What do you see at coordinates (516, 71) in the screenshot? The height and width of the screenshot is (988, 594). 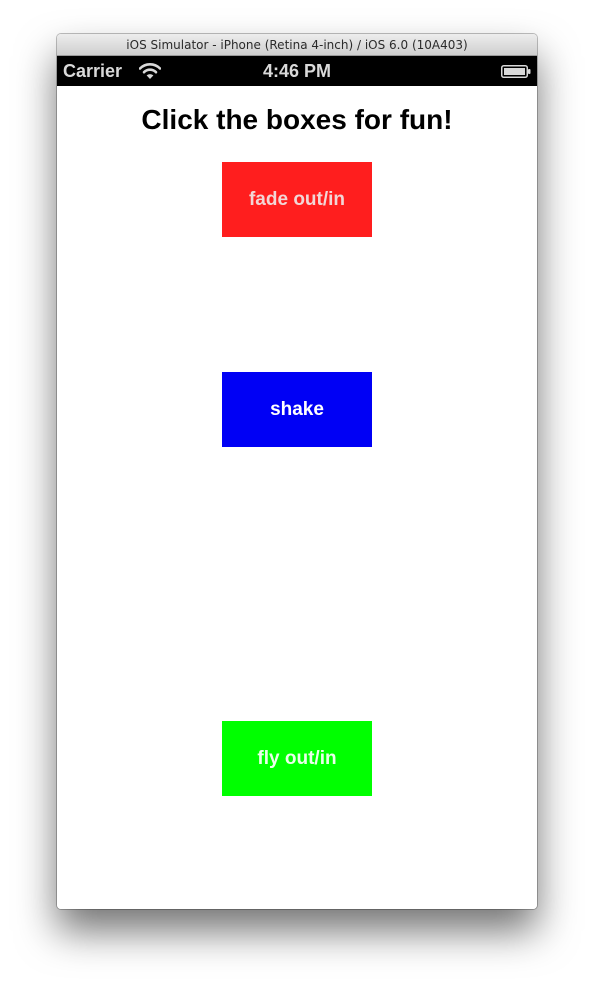 I see `battery-icon` at bounding box center [516, 71].